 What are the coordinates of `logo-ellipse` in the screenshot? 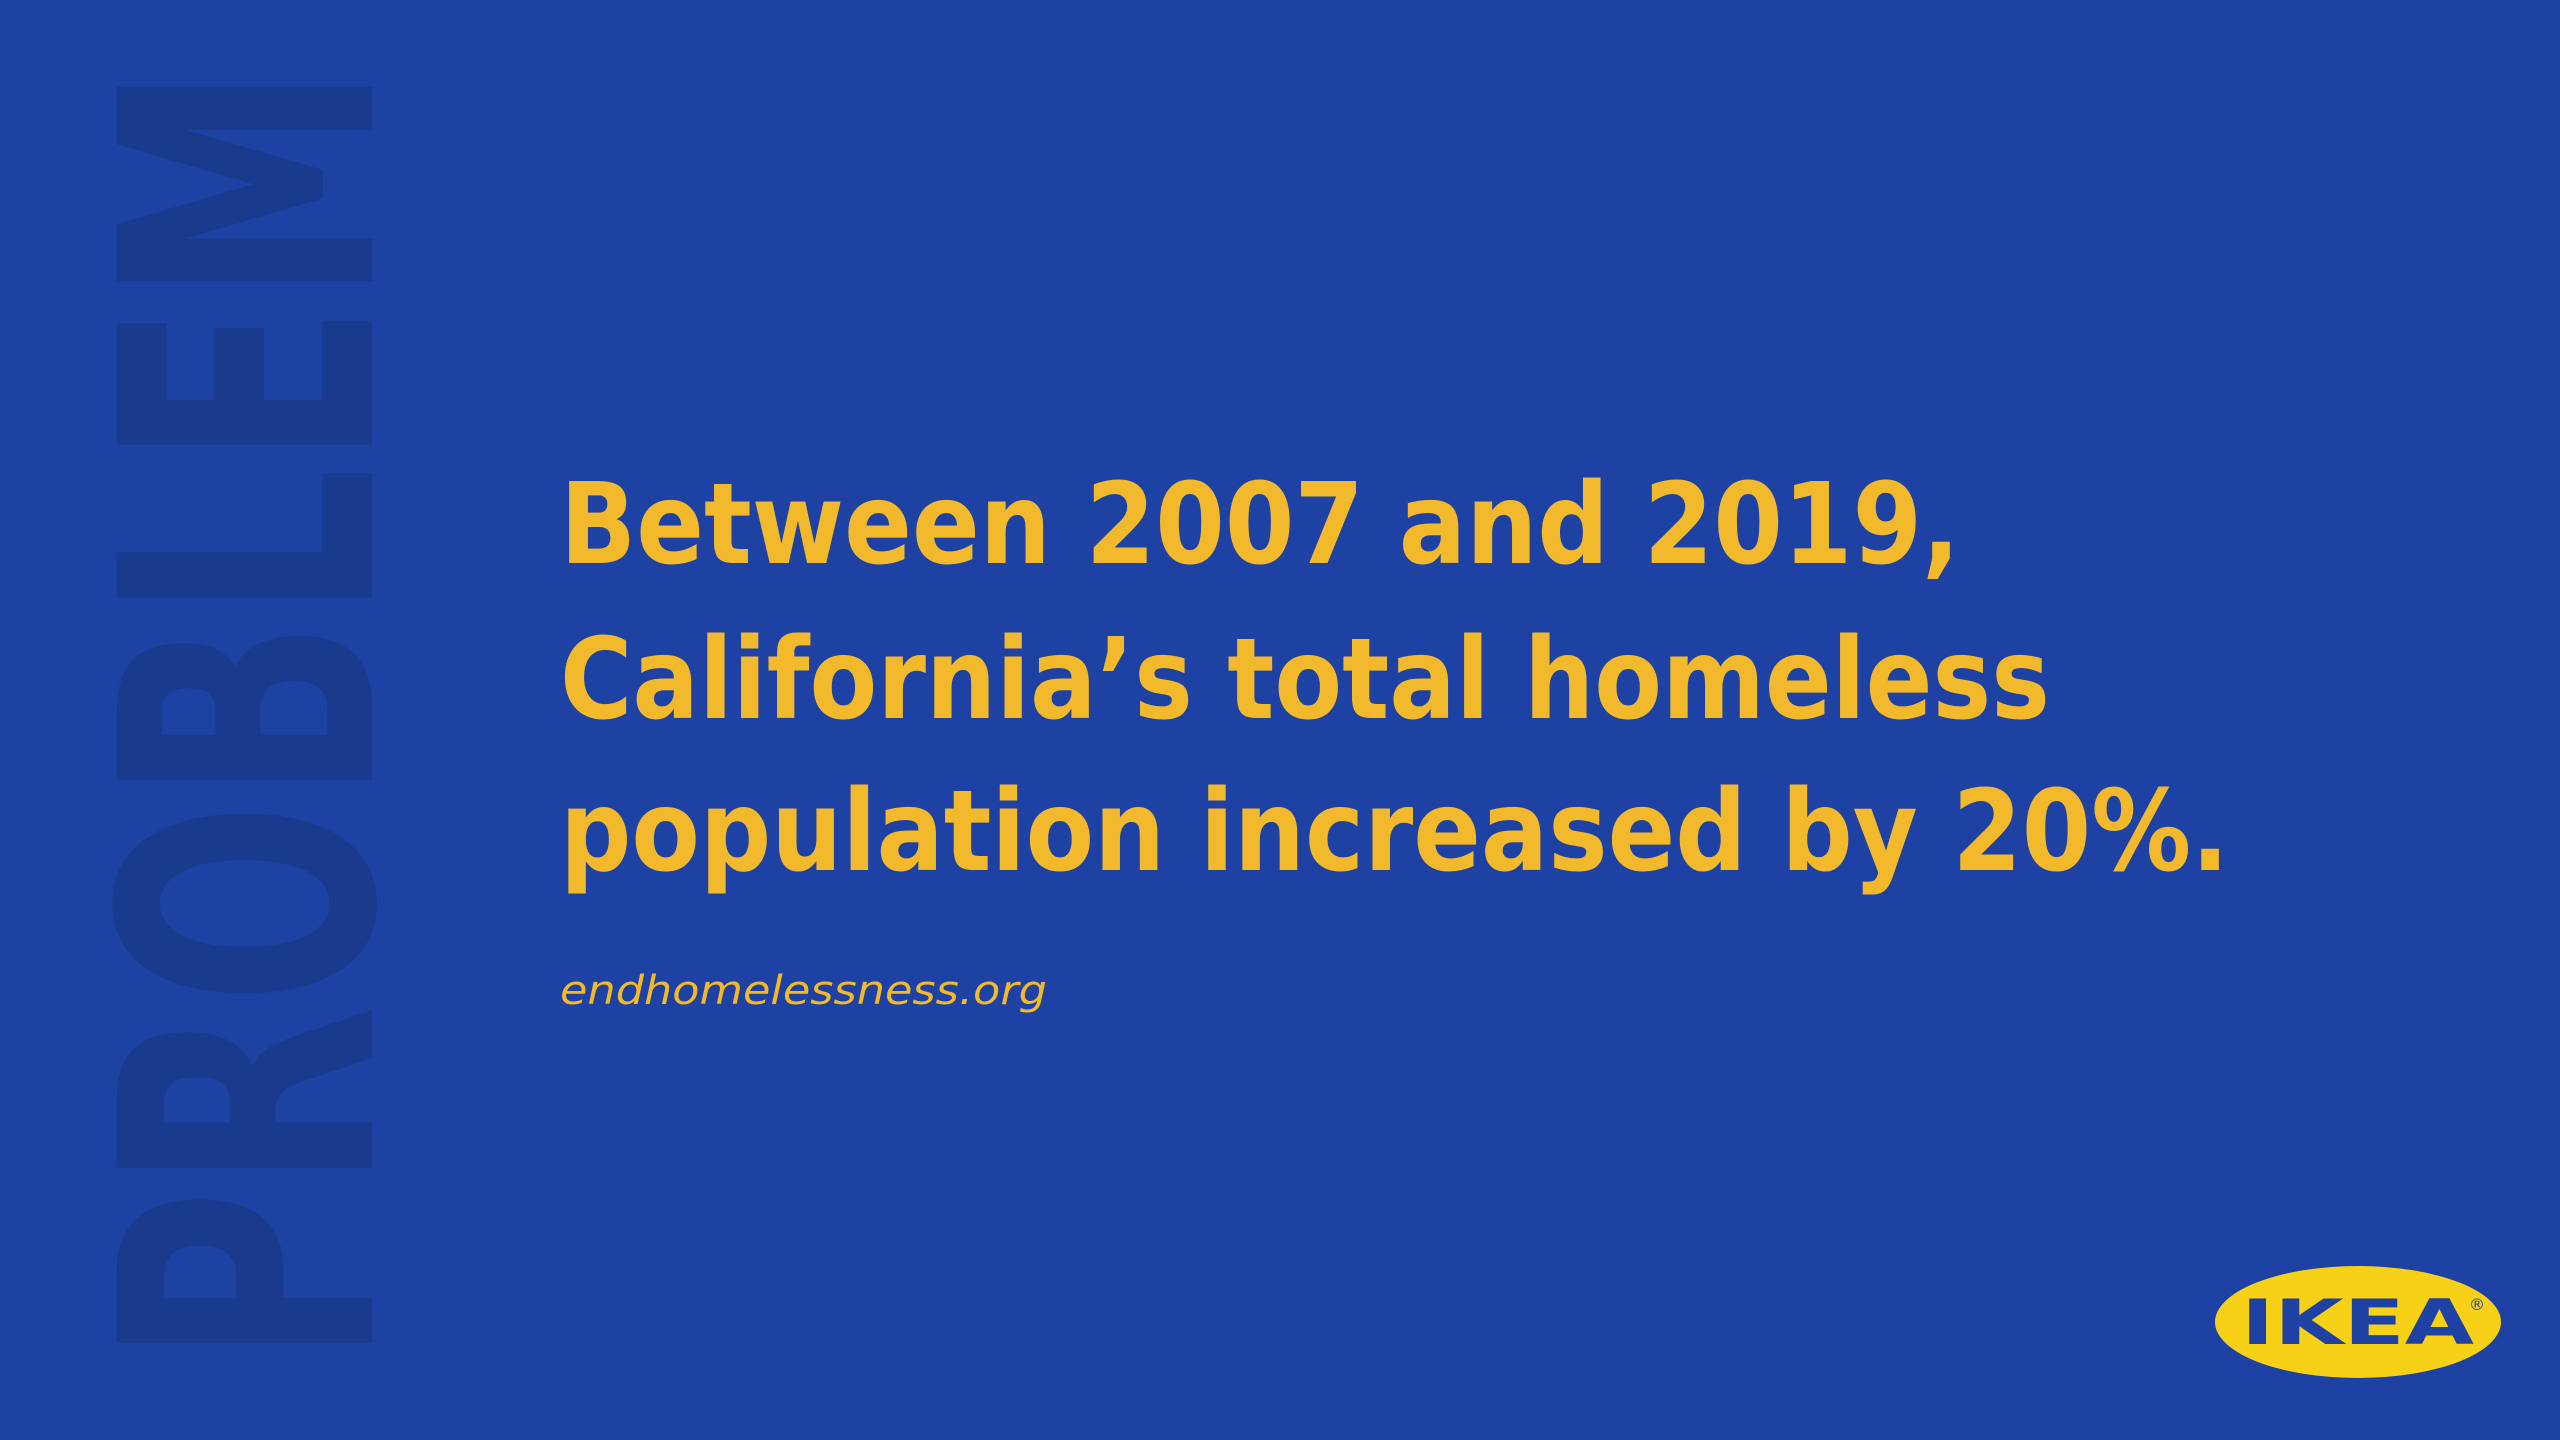 It's located at (2358, 1322).